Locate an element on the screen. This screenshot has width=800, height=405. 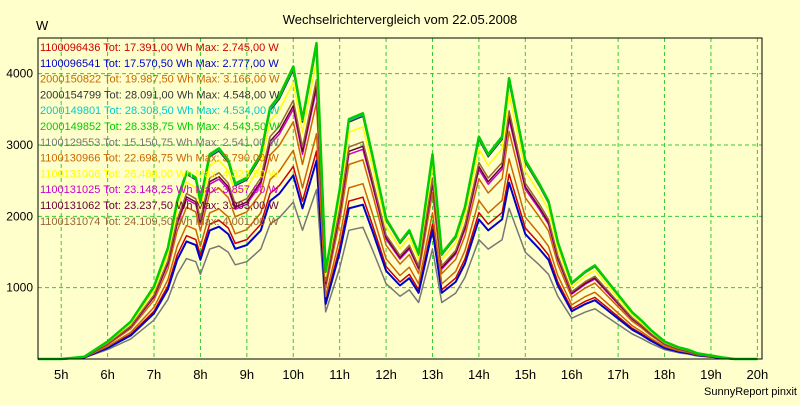
x-tick-label: 12h is located at coordinates (386, 374).